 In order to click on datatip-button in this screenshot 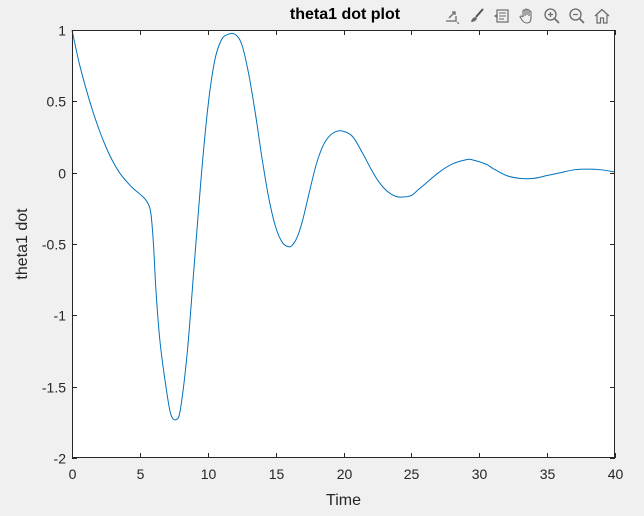, I will do `click(501, 16)`.